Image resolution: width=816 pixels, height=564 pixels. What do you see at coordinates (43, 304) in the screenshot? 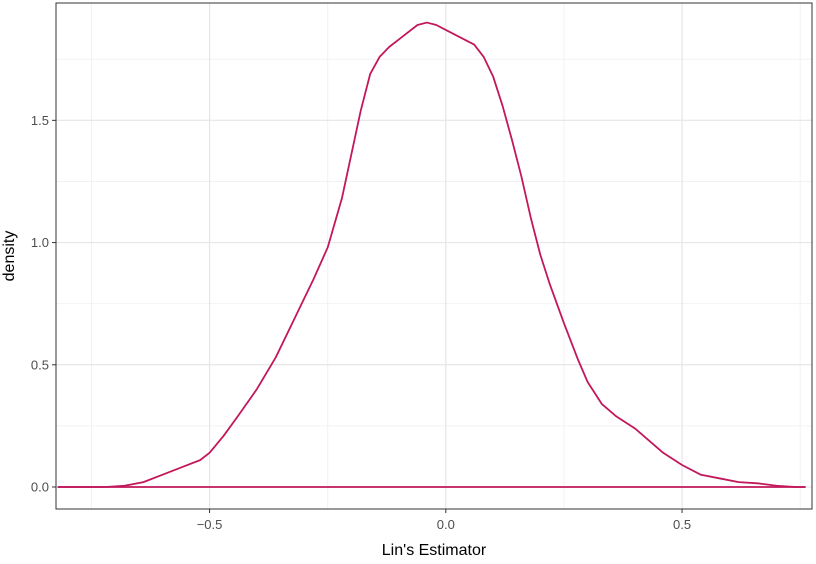
I see `y-axis: 0.0 0.5 1.0 1.5` at bounding box center [43, 304].